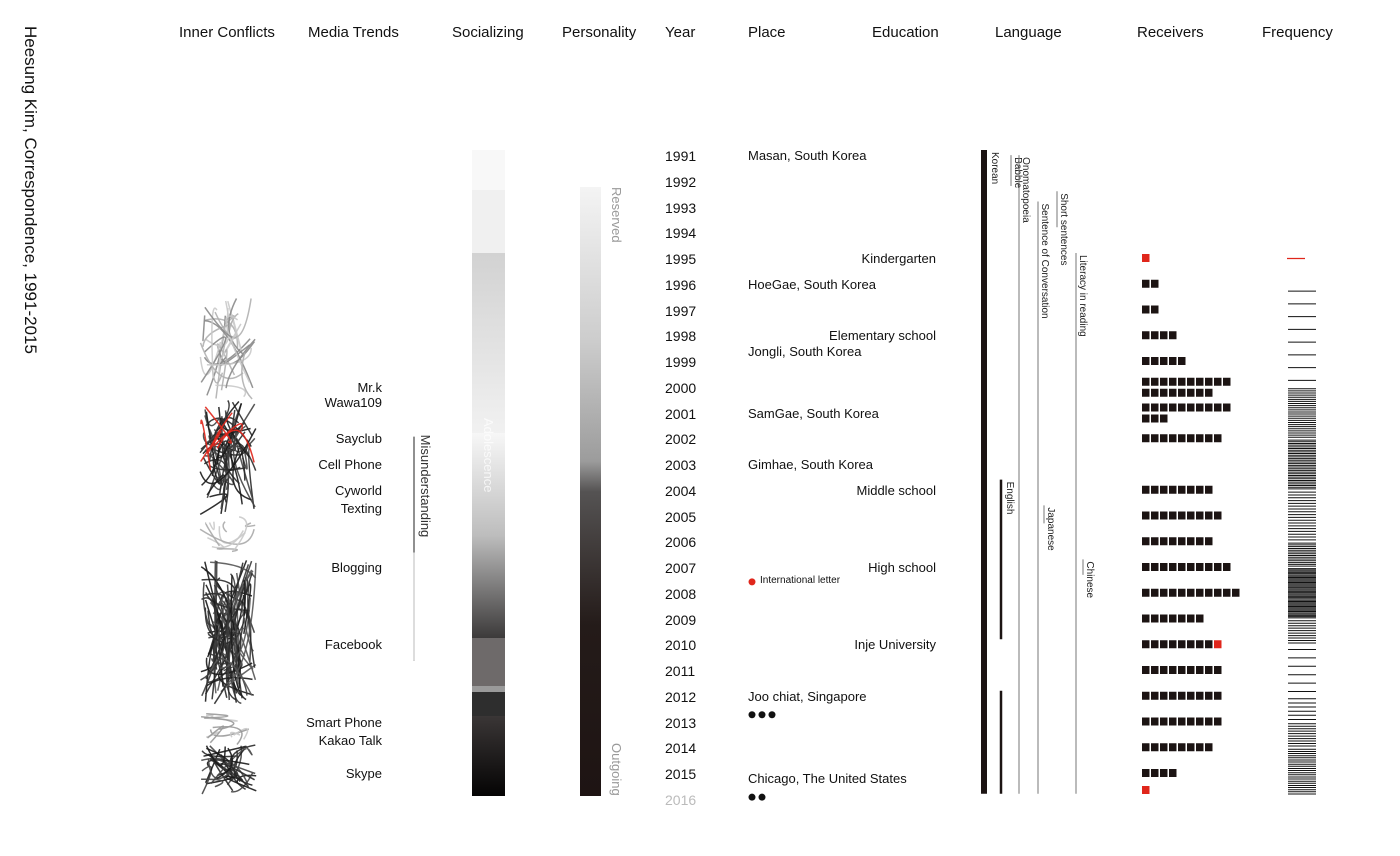 The width and height of the screenshot is (1400, 856). Describe the element at coordinates (811, 464) in the screenshot. I see `place-label: Gimhae, South Korea` at that location.